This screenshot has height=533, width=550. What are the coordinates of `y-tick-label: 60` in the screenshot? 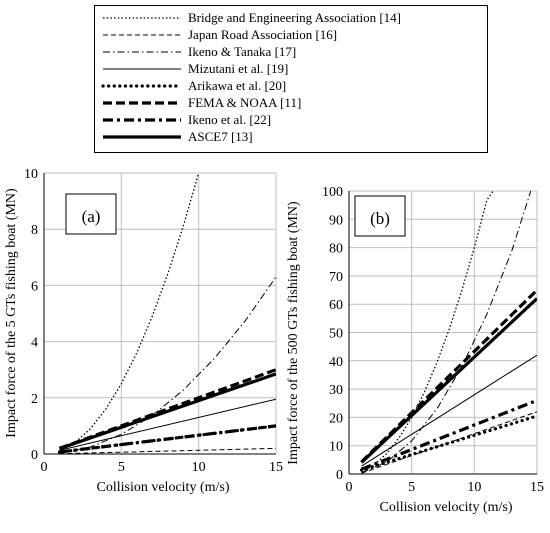 It's located at (336, 305).